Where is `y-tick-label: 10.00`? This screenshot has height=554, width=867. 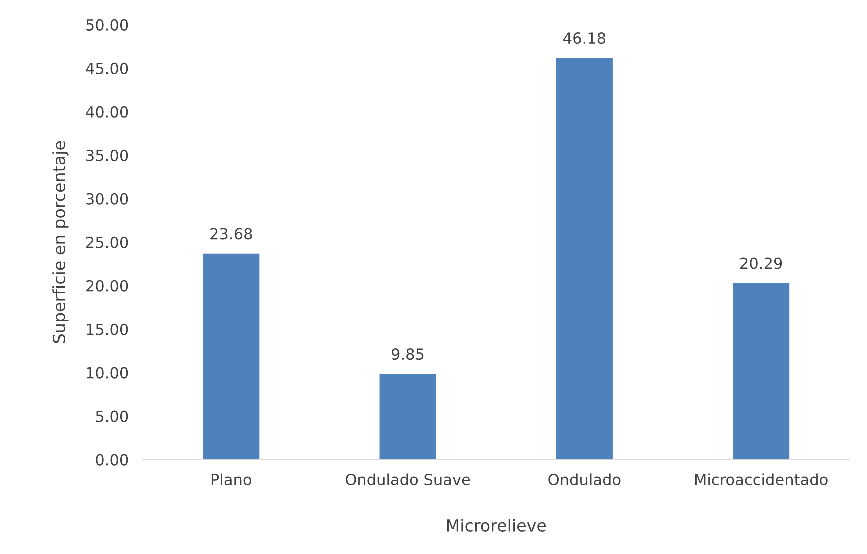
y-tick-label: 10.00 is located at coordinates (107, 373).